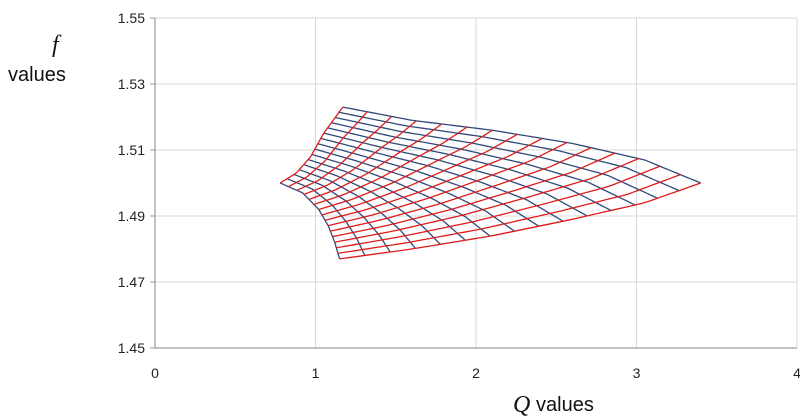 This screenshot has height=420, width=800. What do you see at coordinates (131, 348) in the screenshot?
I see `y-tick-label: 1.45` at bounding box center [131, 348].